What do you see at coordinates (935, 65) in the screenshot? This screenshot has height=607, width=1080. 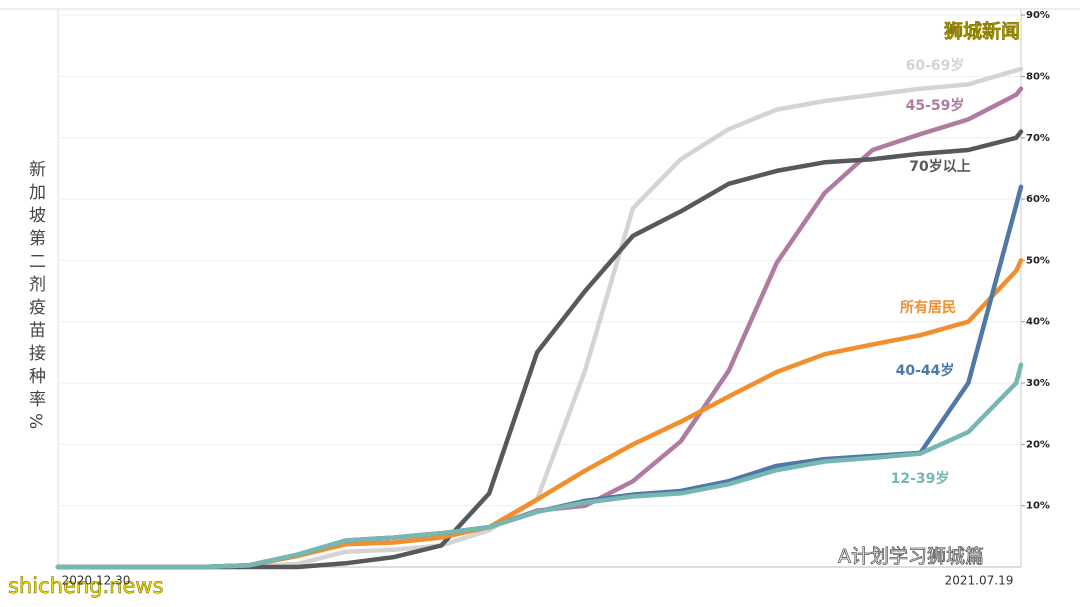 I see `series-label: 60-69岁` at bounding box center [935, 65].